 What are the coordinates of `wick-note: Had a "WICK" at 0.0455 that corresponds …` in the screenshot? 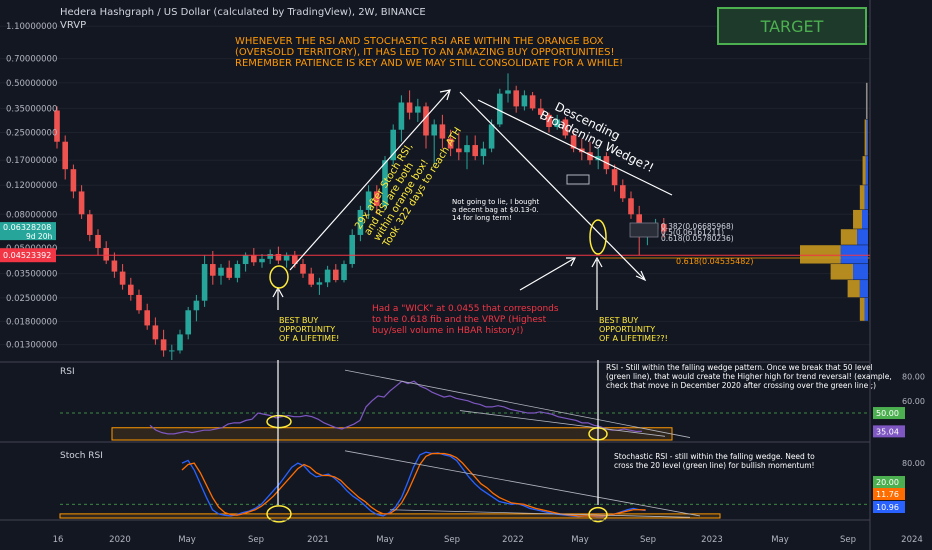 It's located at (465, 320).